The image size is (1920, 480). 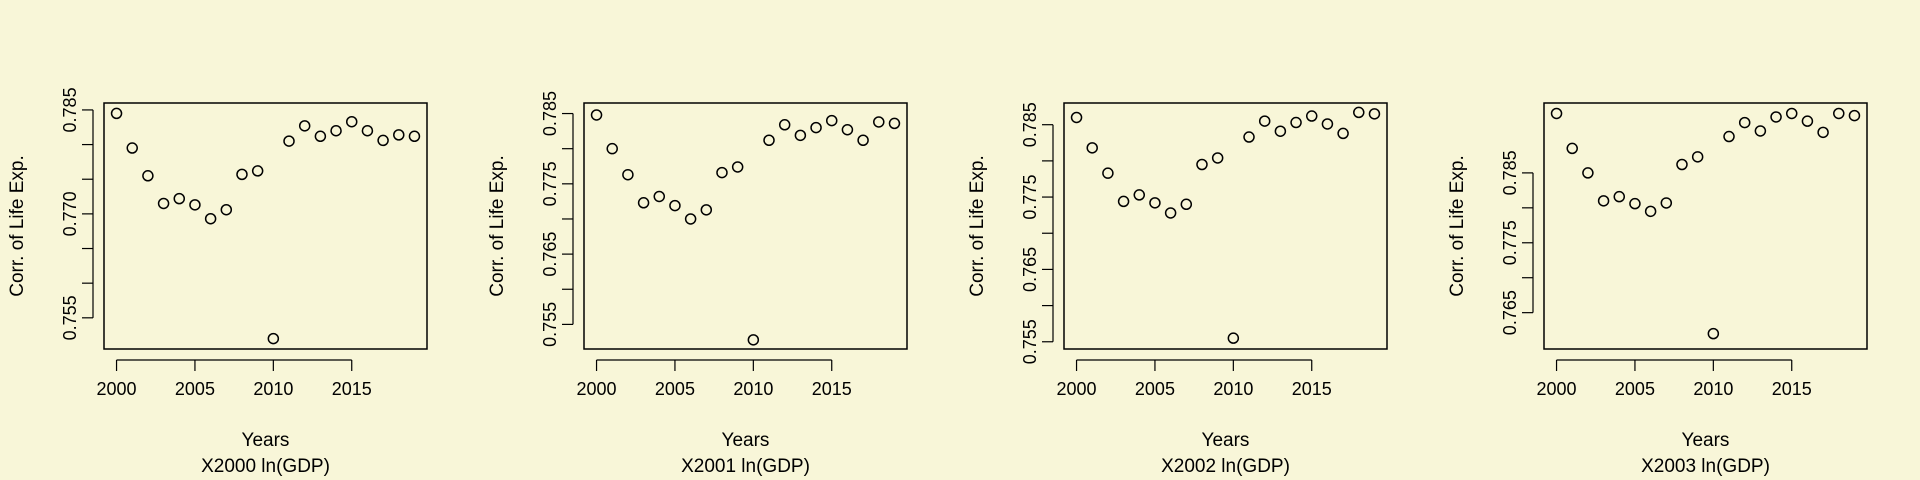 I want to click on y-tick-label: 0.755, so click(x=550, y=324).